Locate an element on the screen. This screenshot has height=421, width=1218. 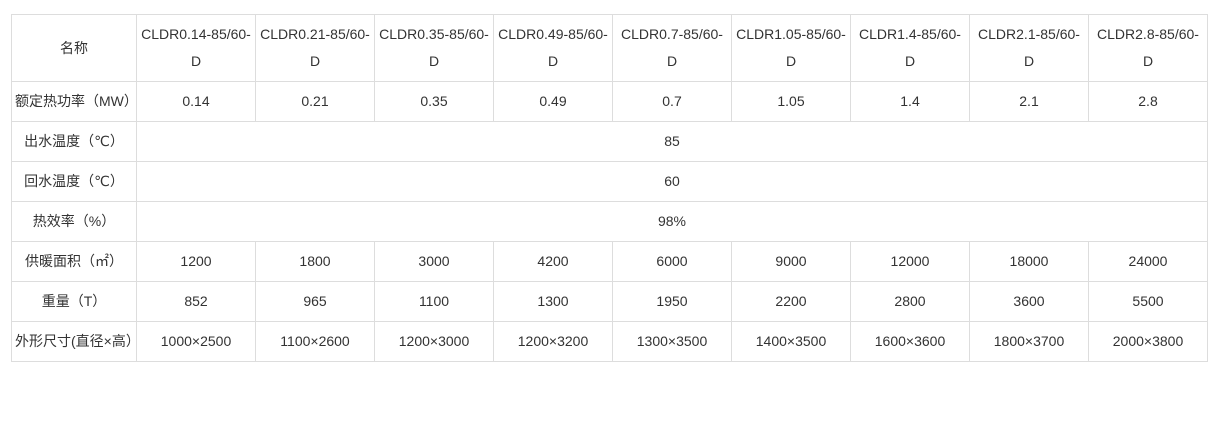
row-label: 重量（T） is located at coordinates (74, 301).